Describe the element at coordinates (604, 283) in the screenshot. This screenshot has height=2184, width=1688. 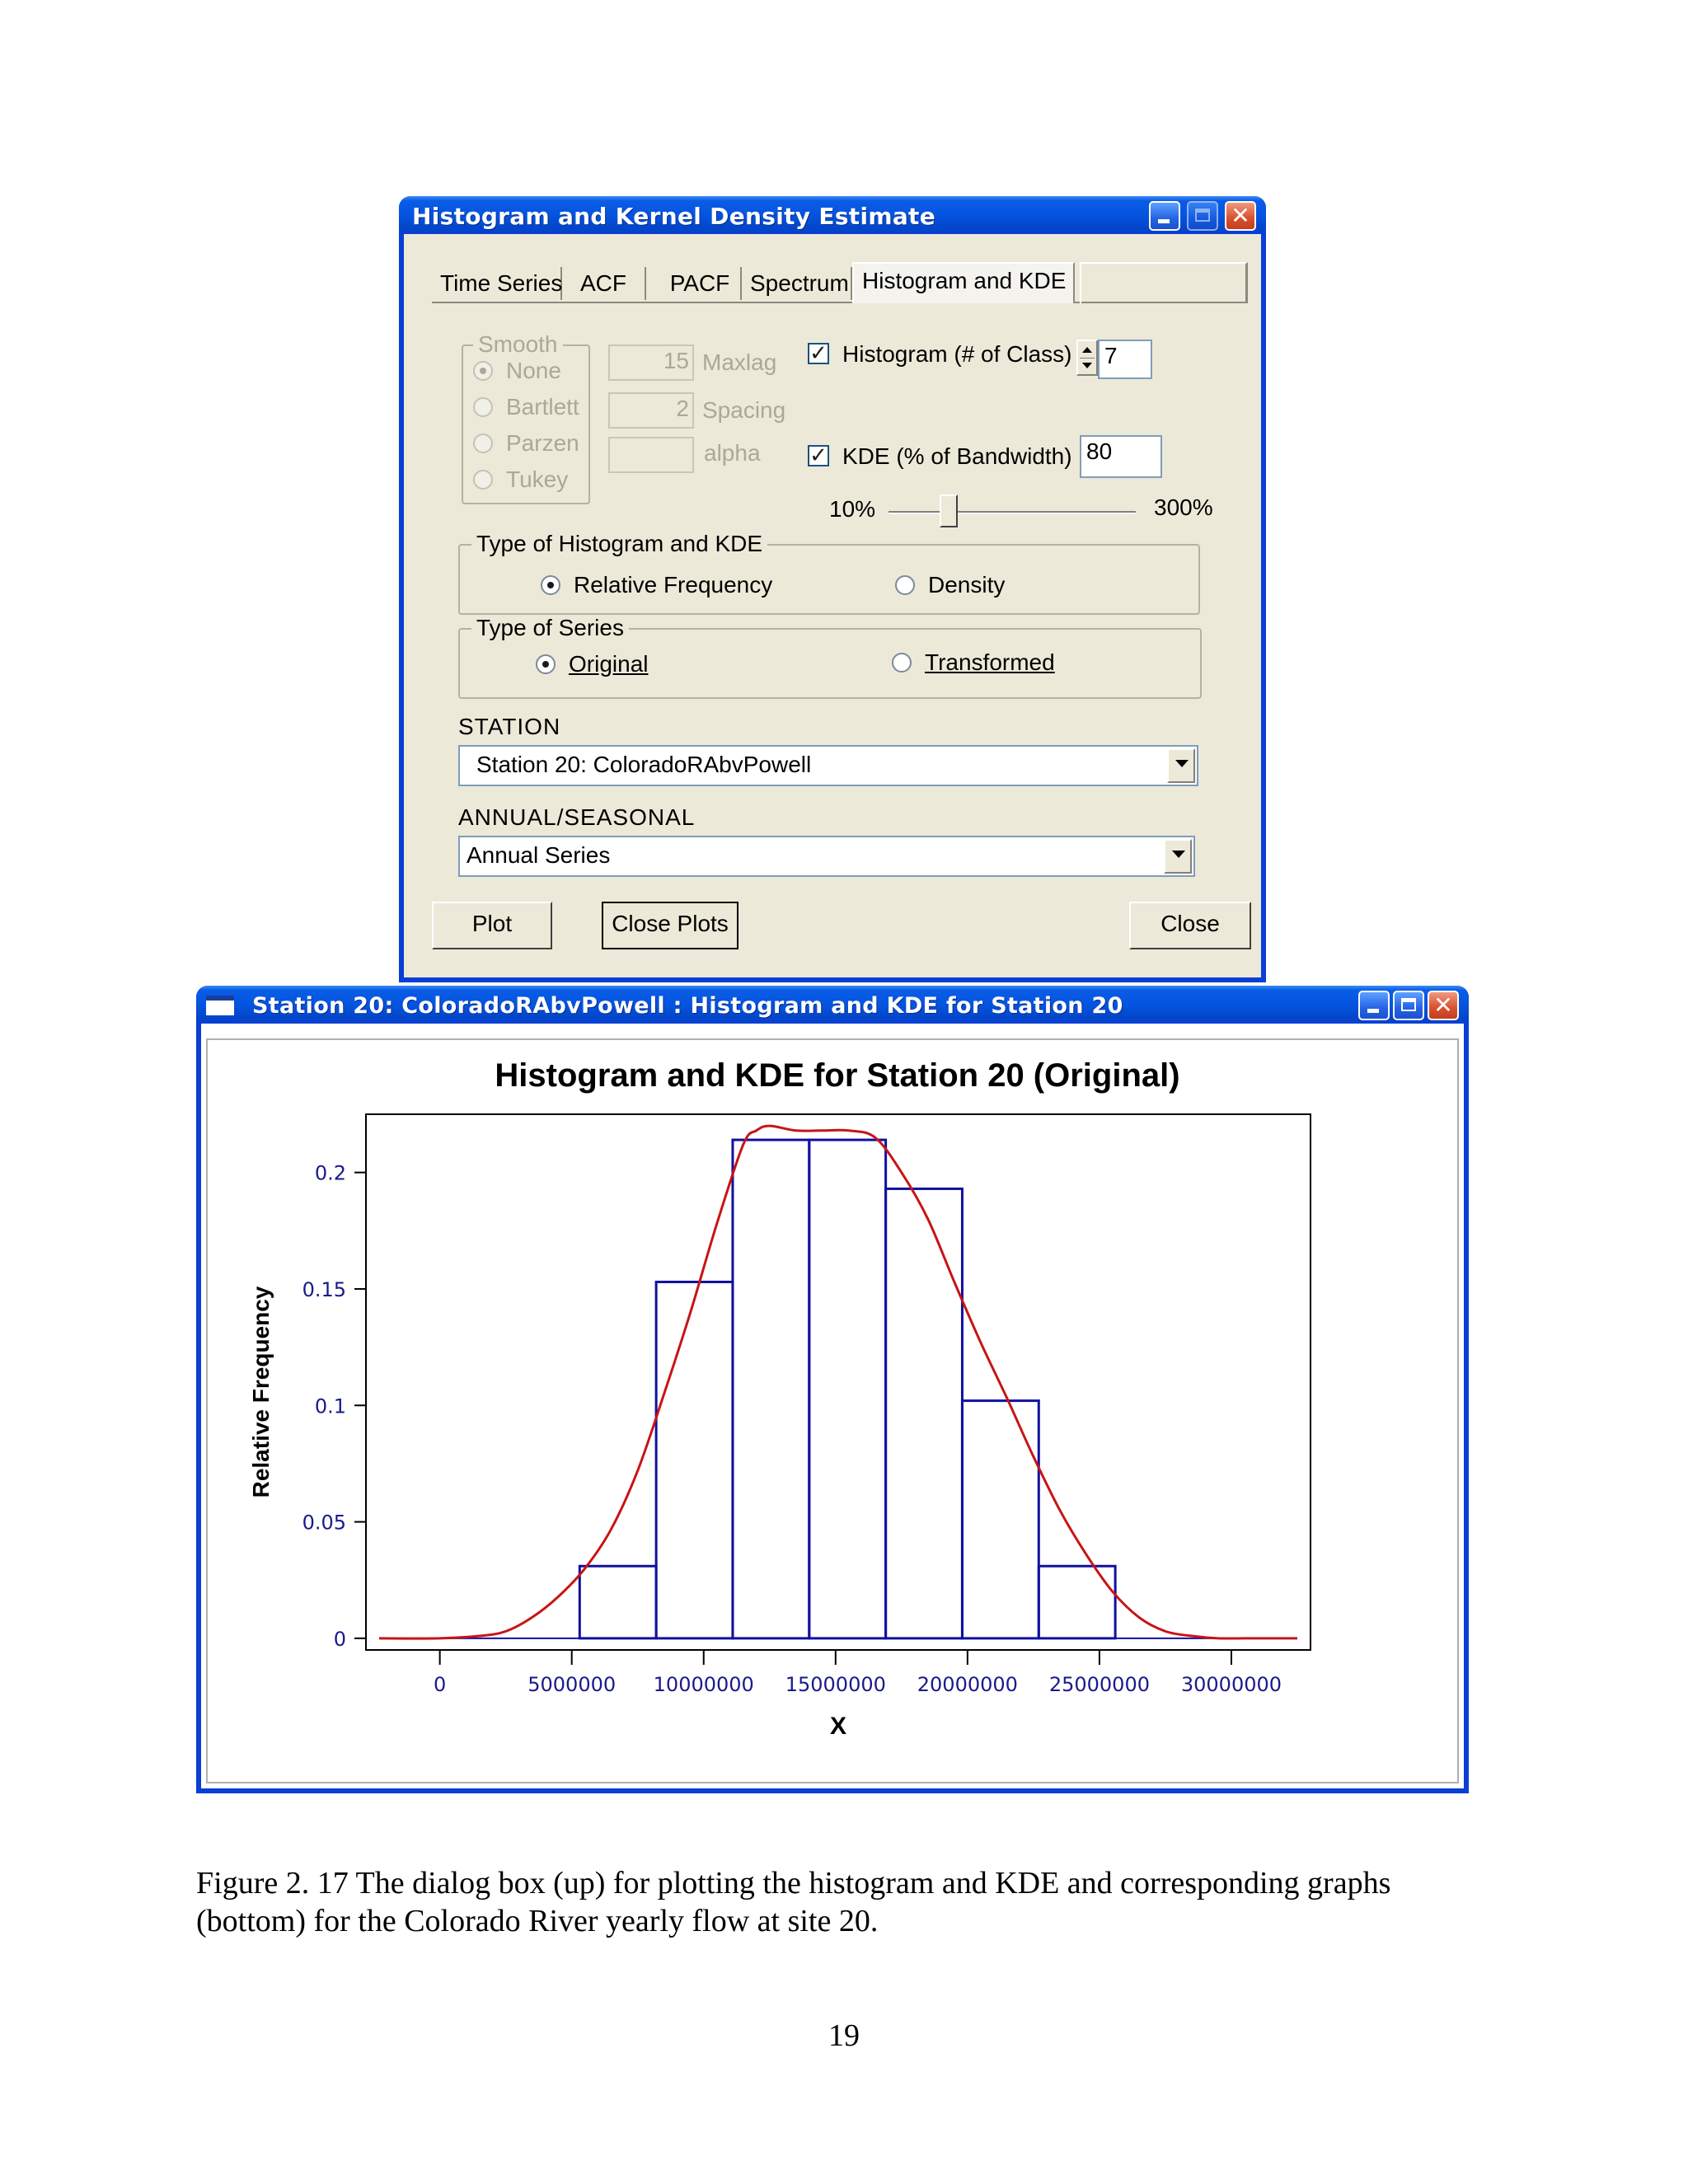
I see `tab-acf: ACF` at that location.